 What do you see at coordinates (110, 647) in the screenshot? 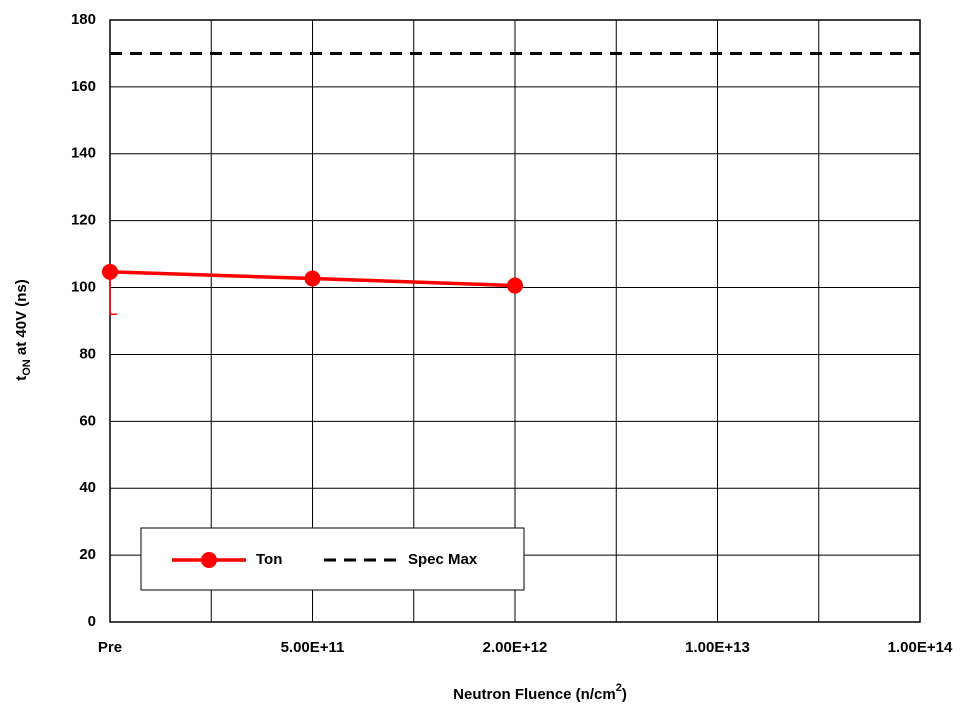
I see `x-tick-label: Pre` at bounding box center [110, 647].